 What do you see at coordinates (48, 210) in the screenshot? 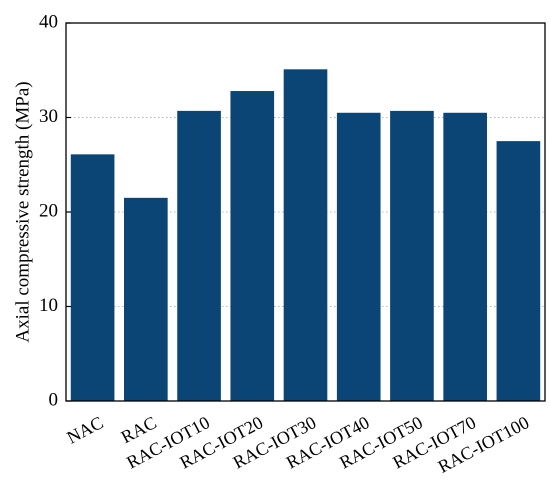
I see `y-tick-label: 20` at bounding box center [48, 210].